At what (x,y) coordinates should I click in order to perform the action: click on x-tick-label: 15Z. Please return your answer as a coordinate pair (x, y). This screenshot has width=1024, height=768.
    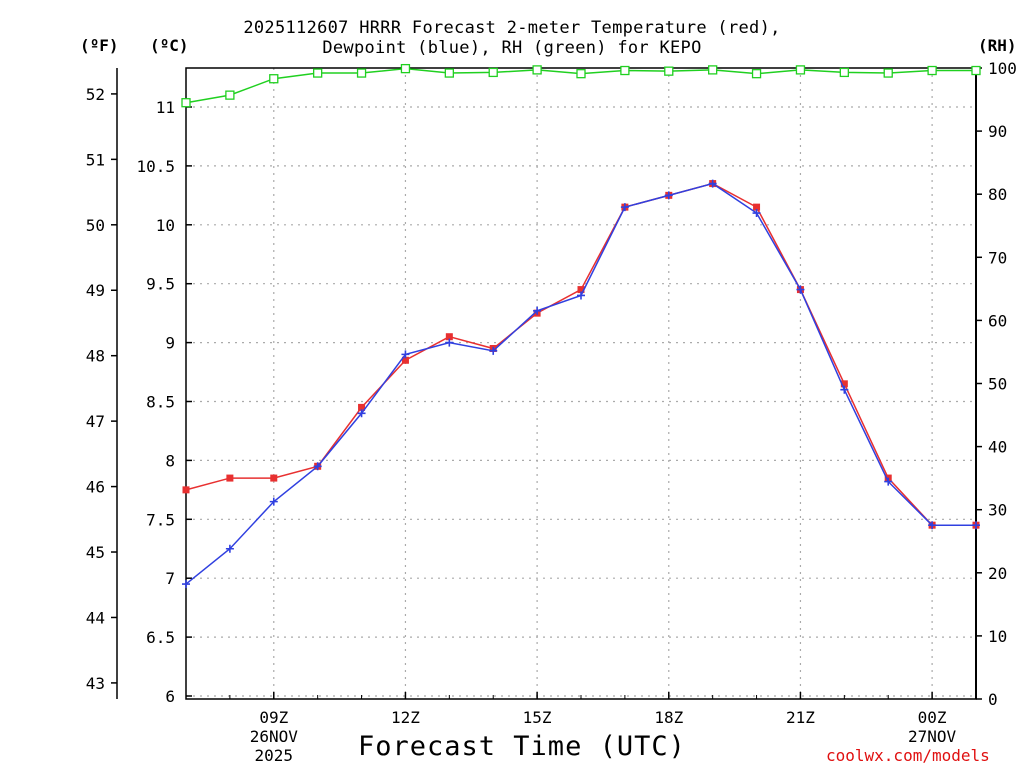
    Looking at the image, I should click on (537, 717).